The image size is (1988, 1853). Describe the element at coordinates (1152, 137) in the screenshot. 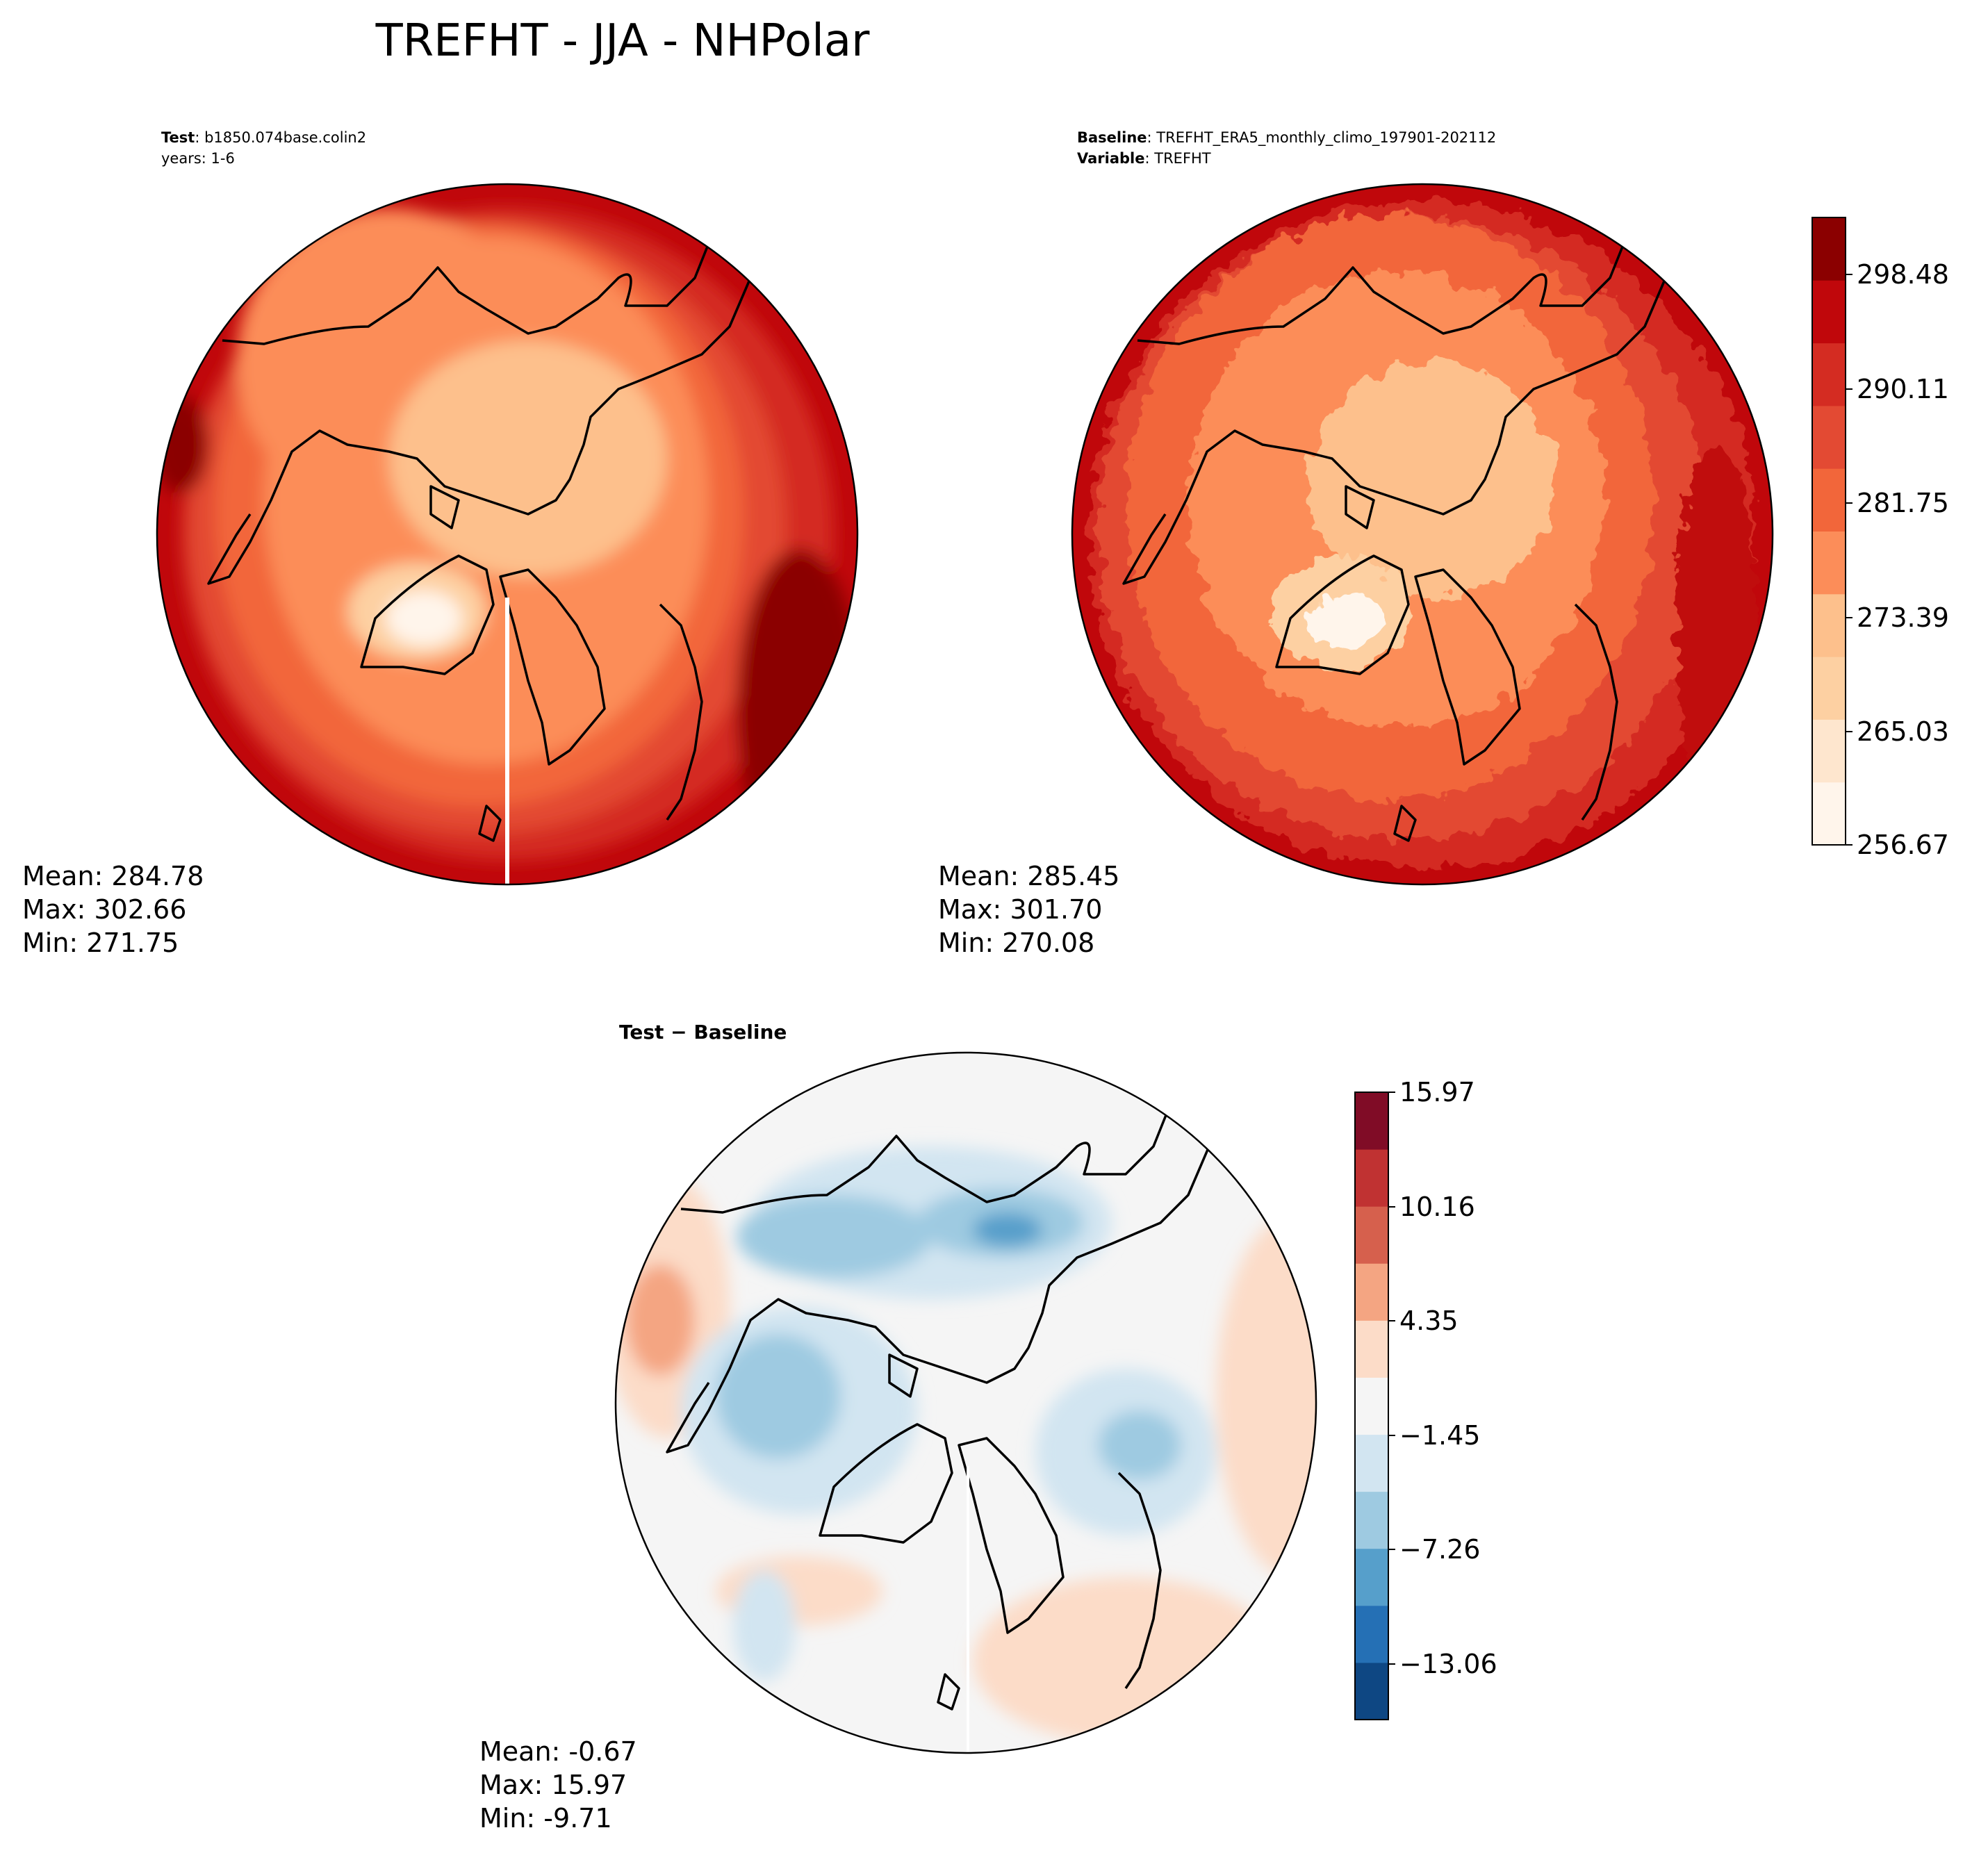

I see `baseline-header-sep: :` at that location.